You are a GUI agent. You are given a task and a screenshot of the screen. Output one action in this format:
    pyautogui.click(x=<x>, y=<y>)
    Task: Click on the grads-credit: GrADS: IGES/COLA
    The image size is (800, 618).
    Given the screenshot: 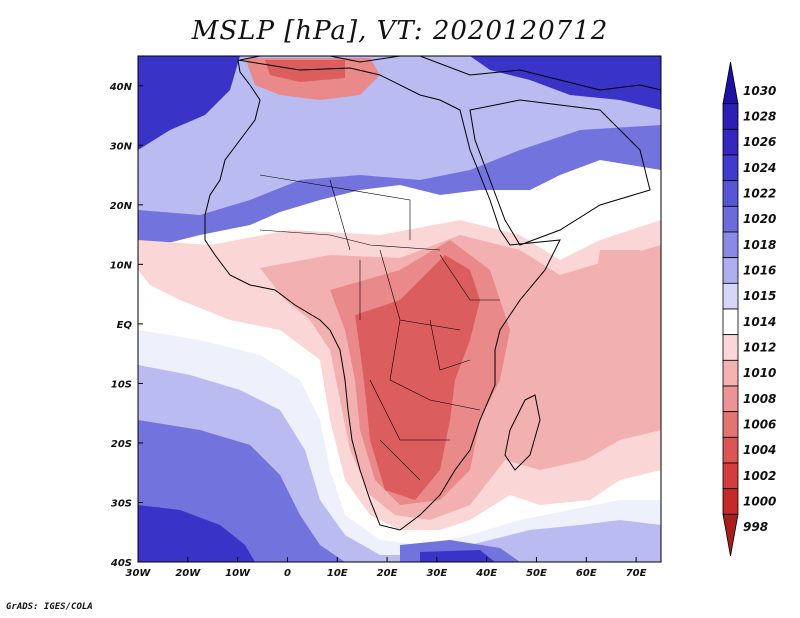 What is the action you would take?
    pyautogui.click(x=49, y=607)
    